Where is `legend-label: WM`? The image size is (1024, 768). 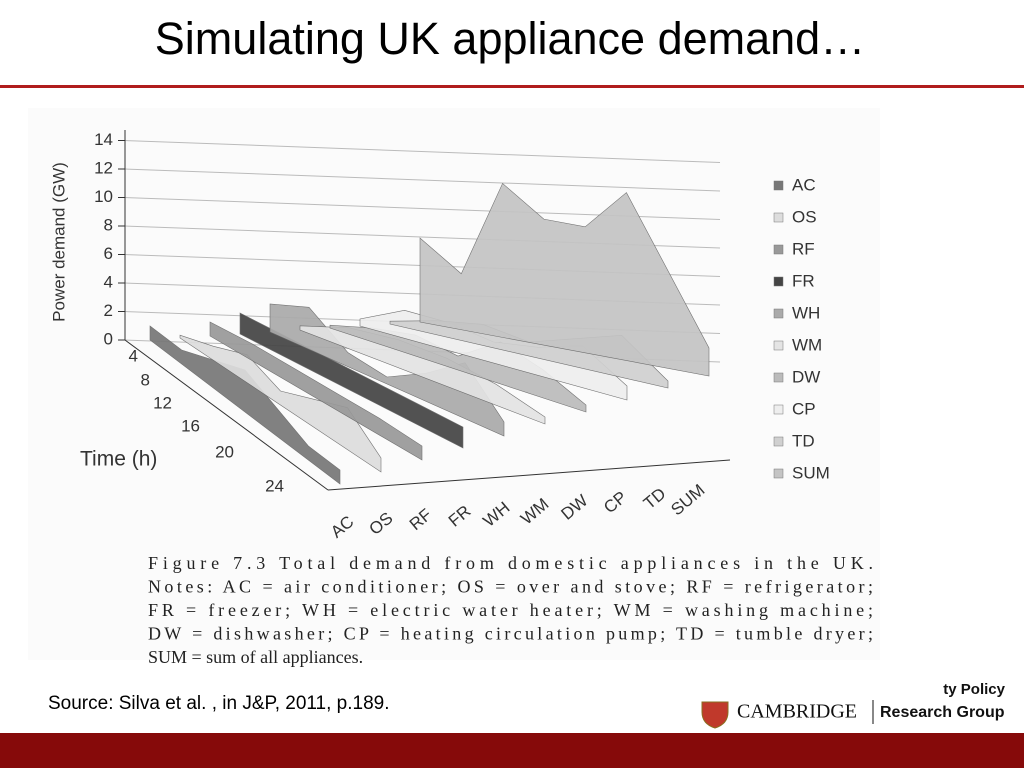 legend-label: WM is located at coordinates (807, 344).